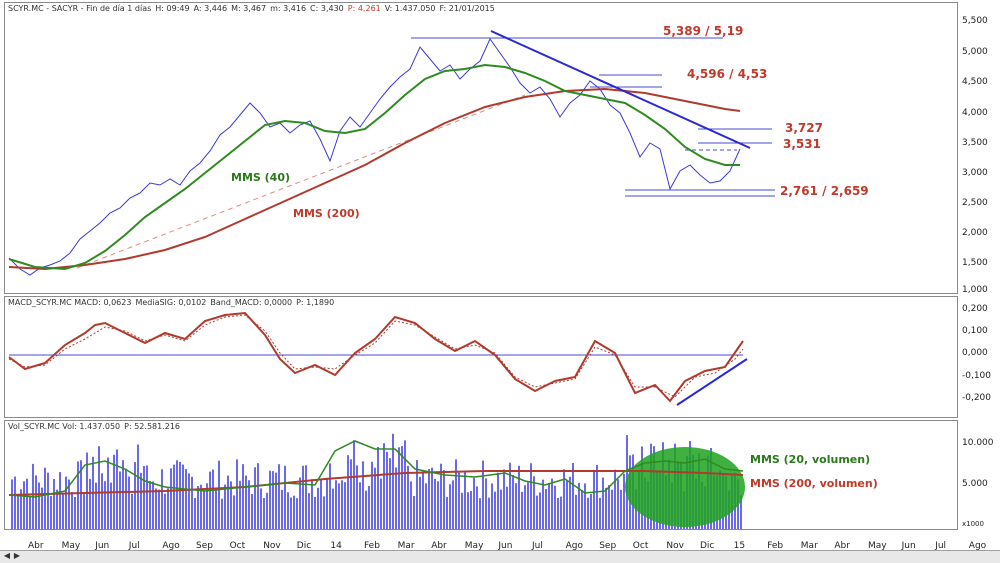  I want to click on scroll-left-icon: ◀, so click(7, 555).